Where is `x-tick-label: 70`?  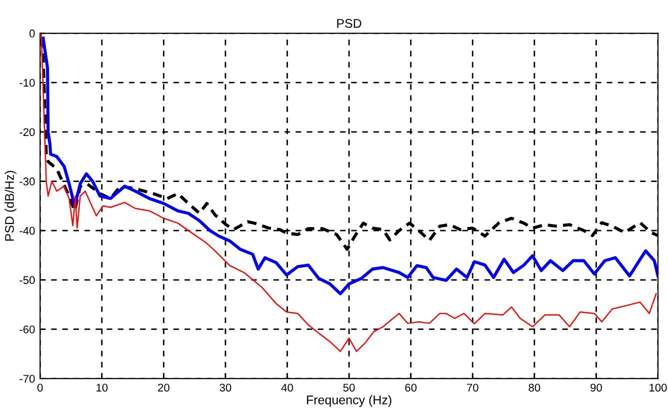 x-tick-label: 70 is located at coordinates (472, 388).